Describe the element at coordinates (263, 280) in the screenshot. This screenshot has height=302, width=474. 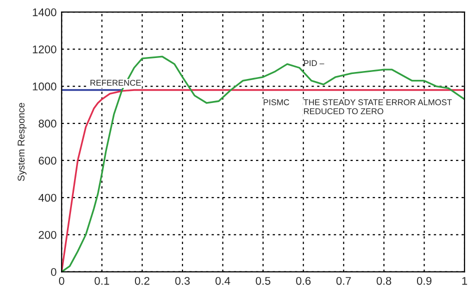
I see `x-tick-label: 0.5` at that location.